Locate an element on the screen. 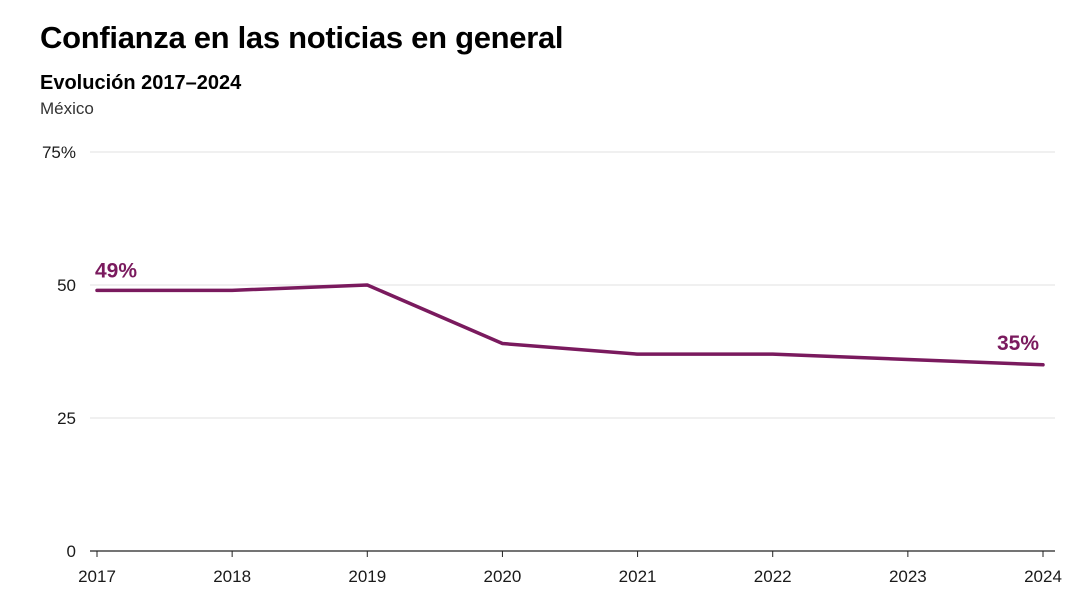  x-tick-label: 2020 is located at coordinates (503, 576).